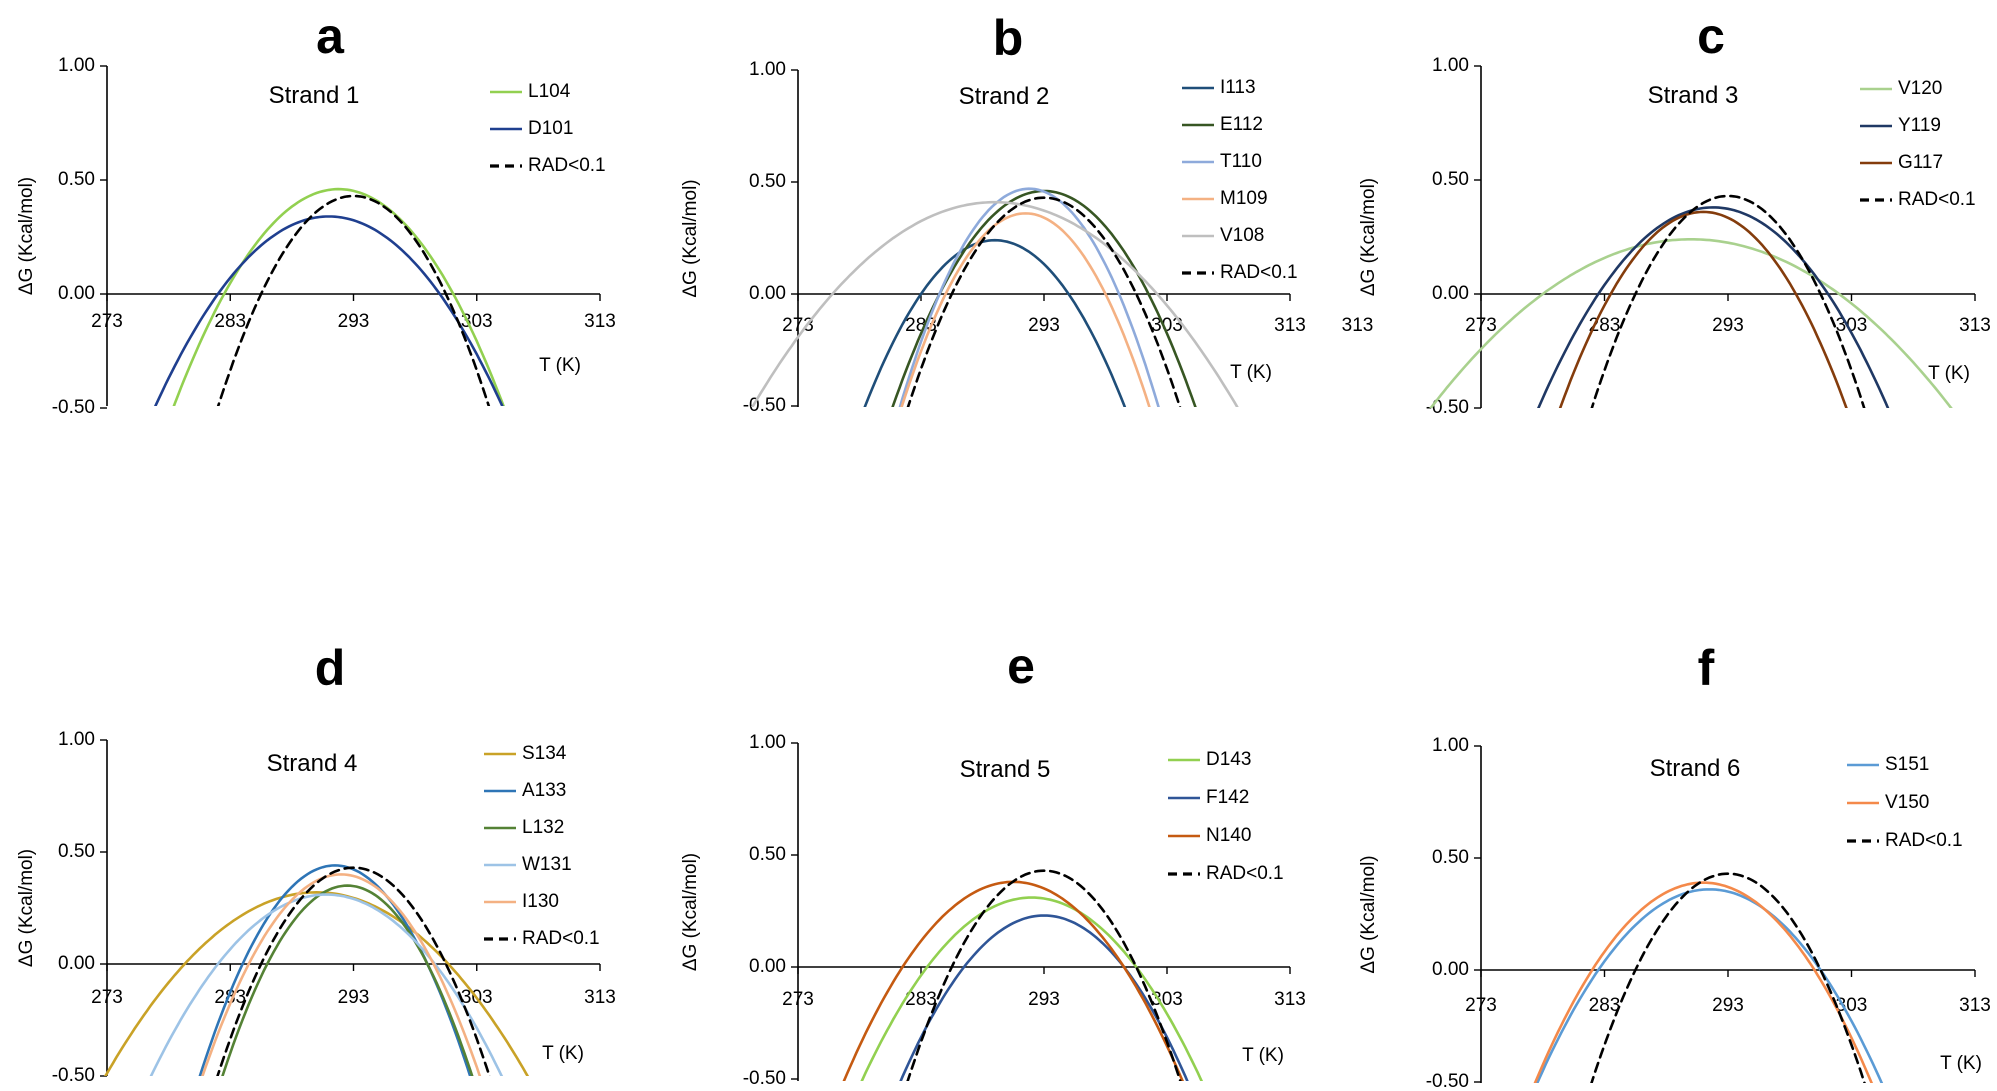 The image size is (1997, 1091). What do you see at coordinates (312, 763) in the screenshot?
I see `chart-title: Strand 4` at bounding box center [312, 763].